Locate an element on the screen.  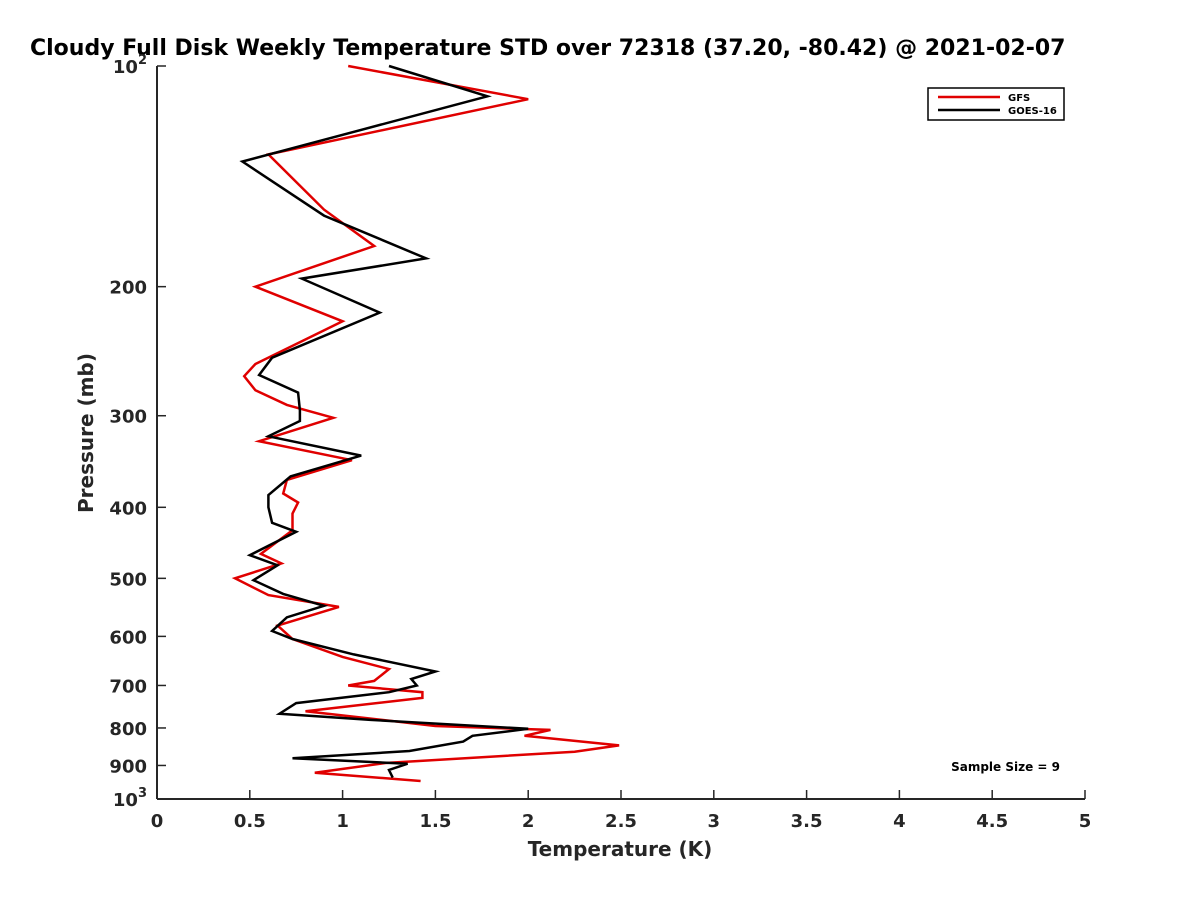
y-tick-label: 10² is located at coordinates (130, 65).